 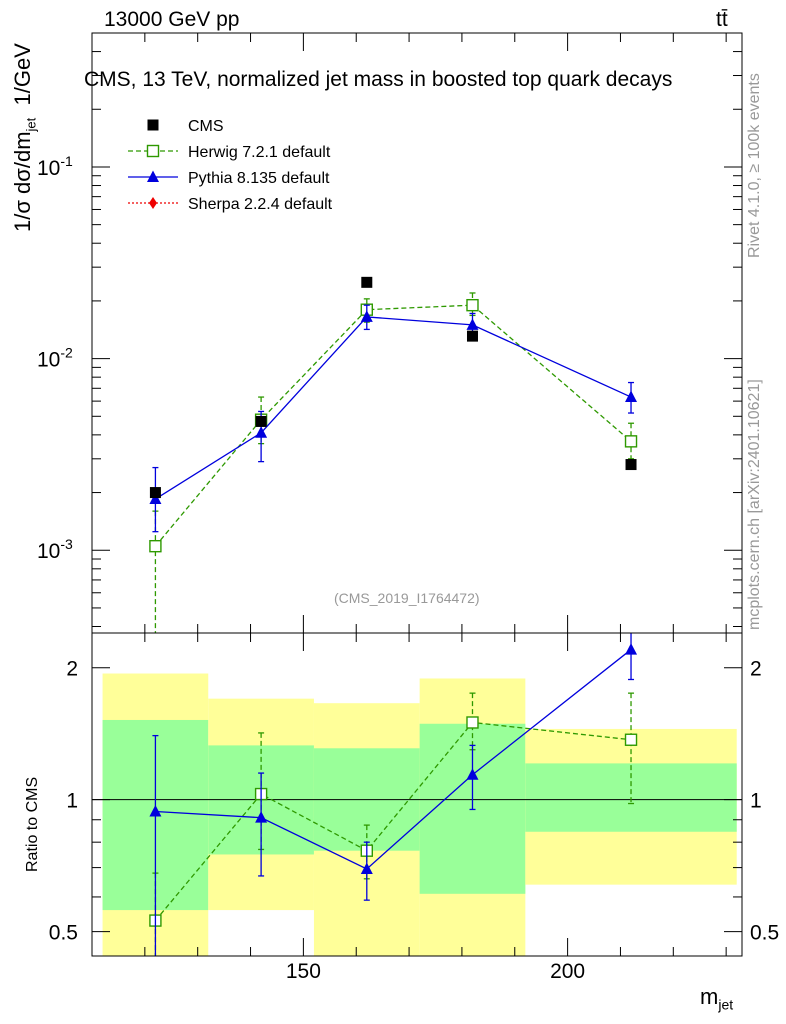 I want to click on ratio-ytick-label-right-0: 0.5, so click(x=764, y=933).